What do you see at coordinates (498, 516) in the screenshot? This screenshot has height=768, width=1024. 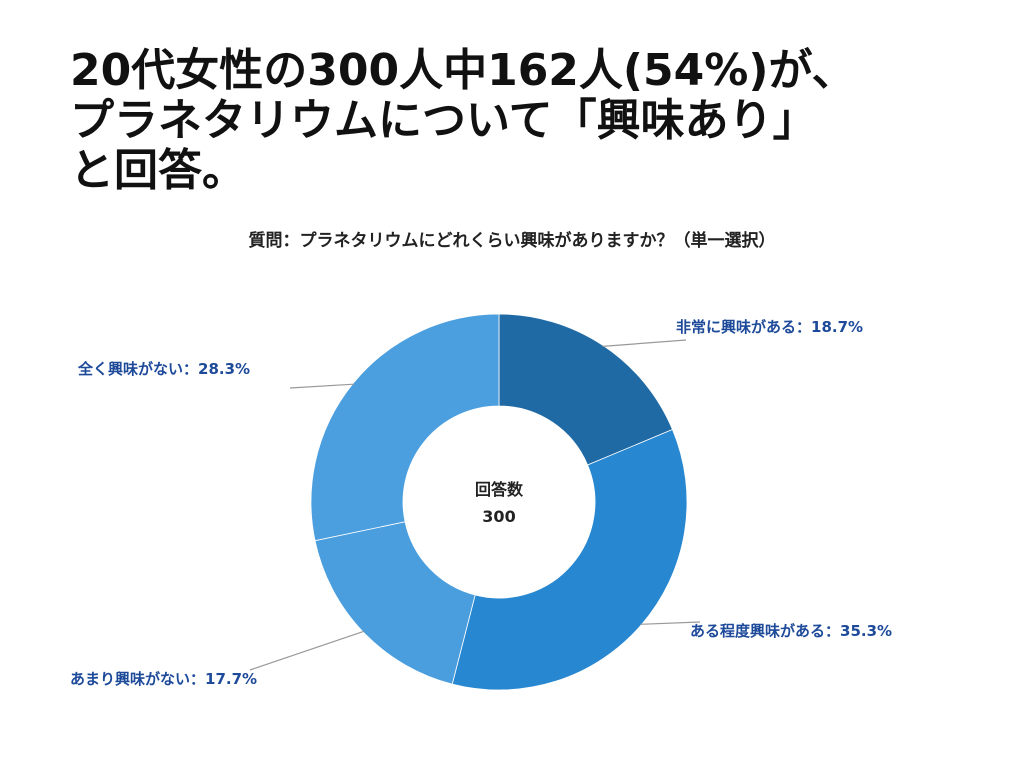 I see `center-value: 300` at bounding box center [498, 516].